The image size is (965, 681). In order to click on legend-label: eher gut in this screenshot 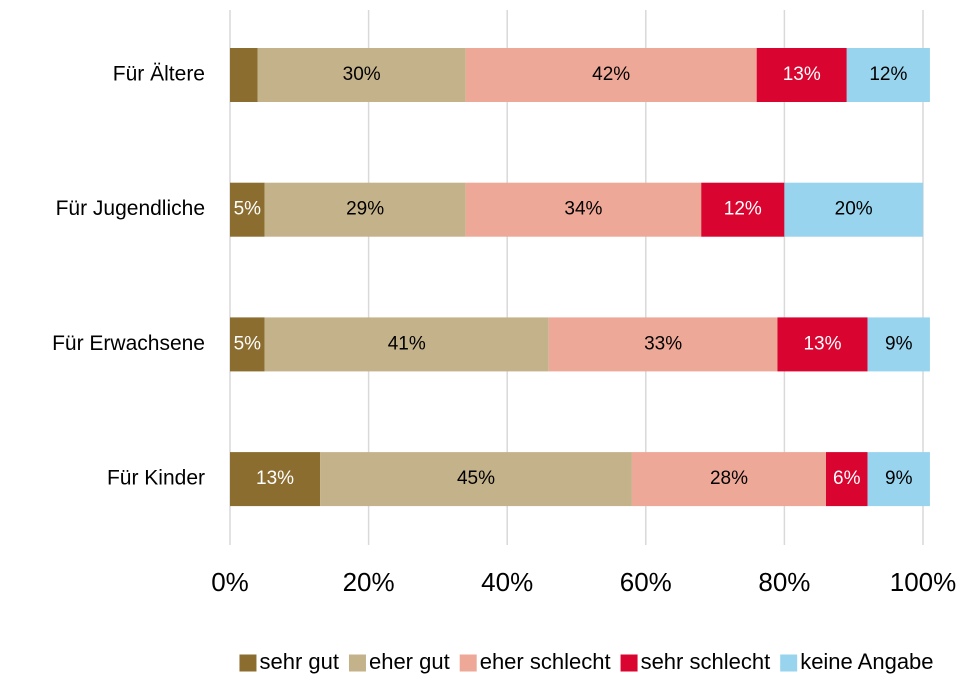, I will do `click(409, 661)`.